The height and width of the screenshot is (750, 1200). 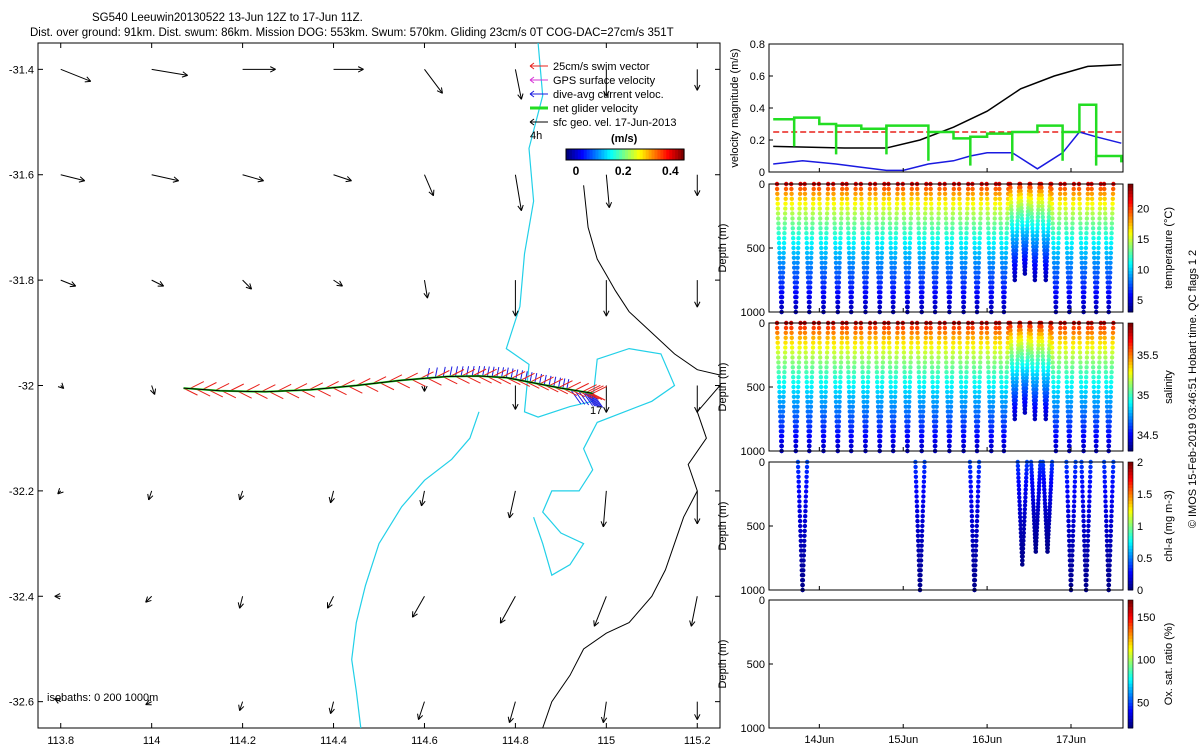 What do you see at coordinates (579, 154) in the screenshot?
I see `colorbar-cell` at bounding box center [579, 154].